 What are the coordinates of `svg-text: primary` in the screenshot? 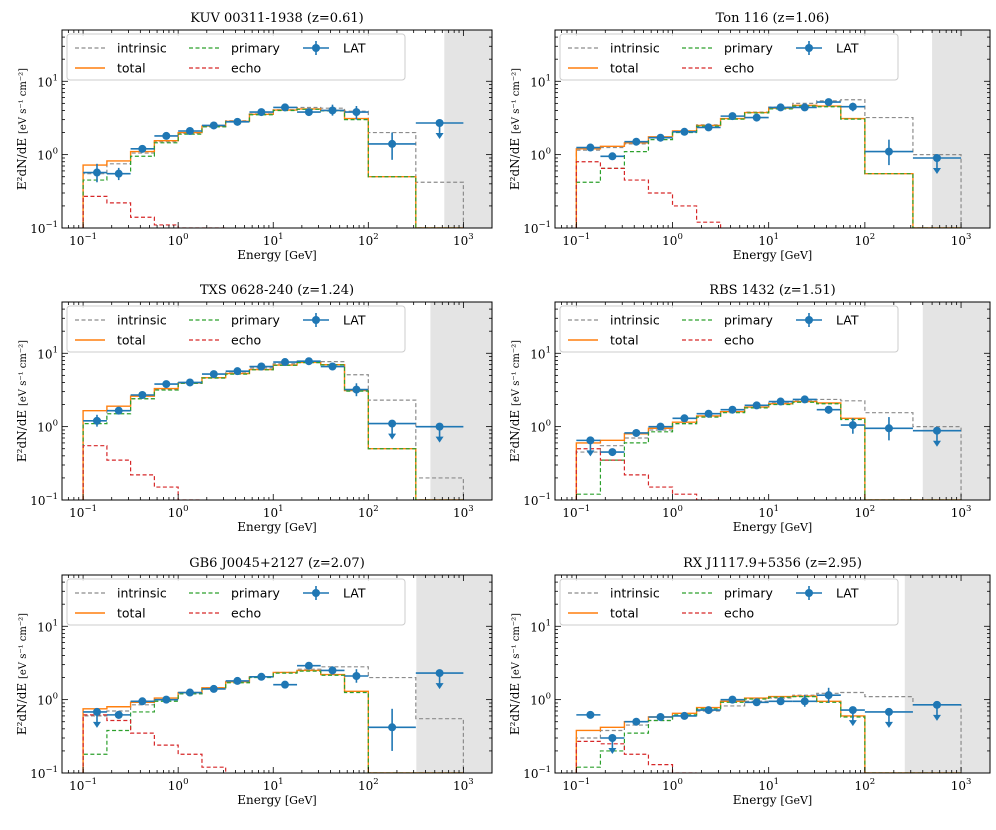 It's located at (749, 48).